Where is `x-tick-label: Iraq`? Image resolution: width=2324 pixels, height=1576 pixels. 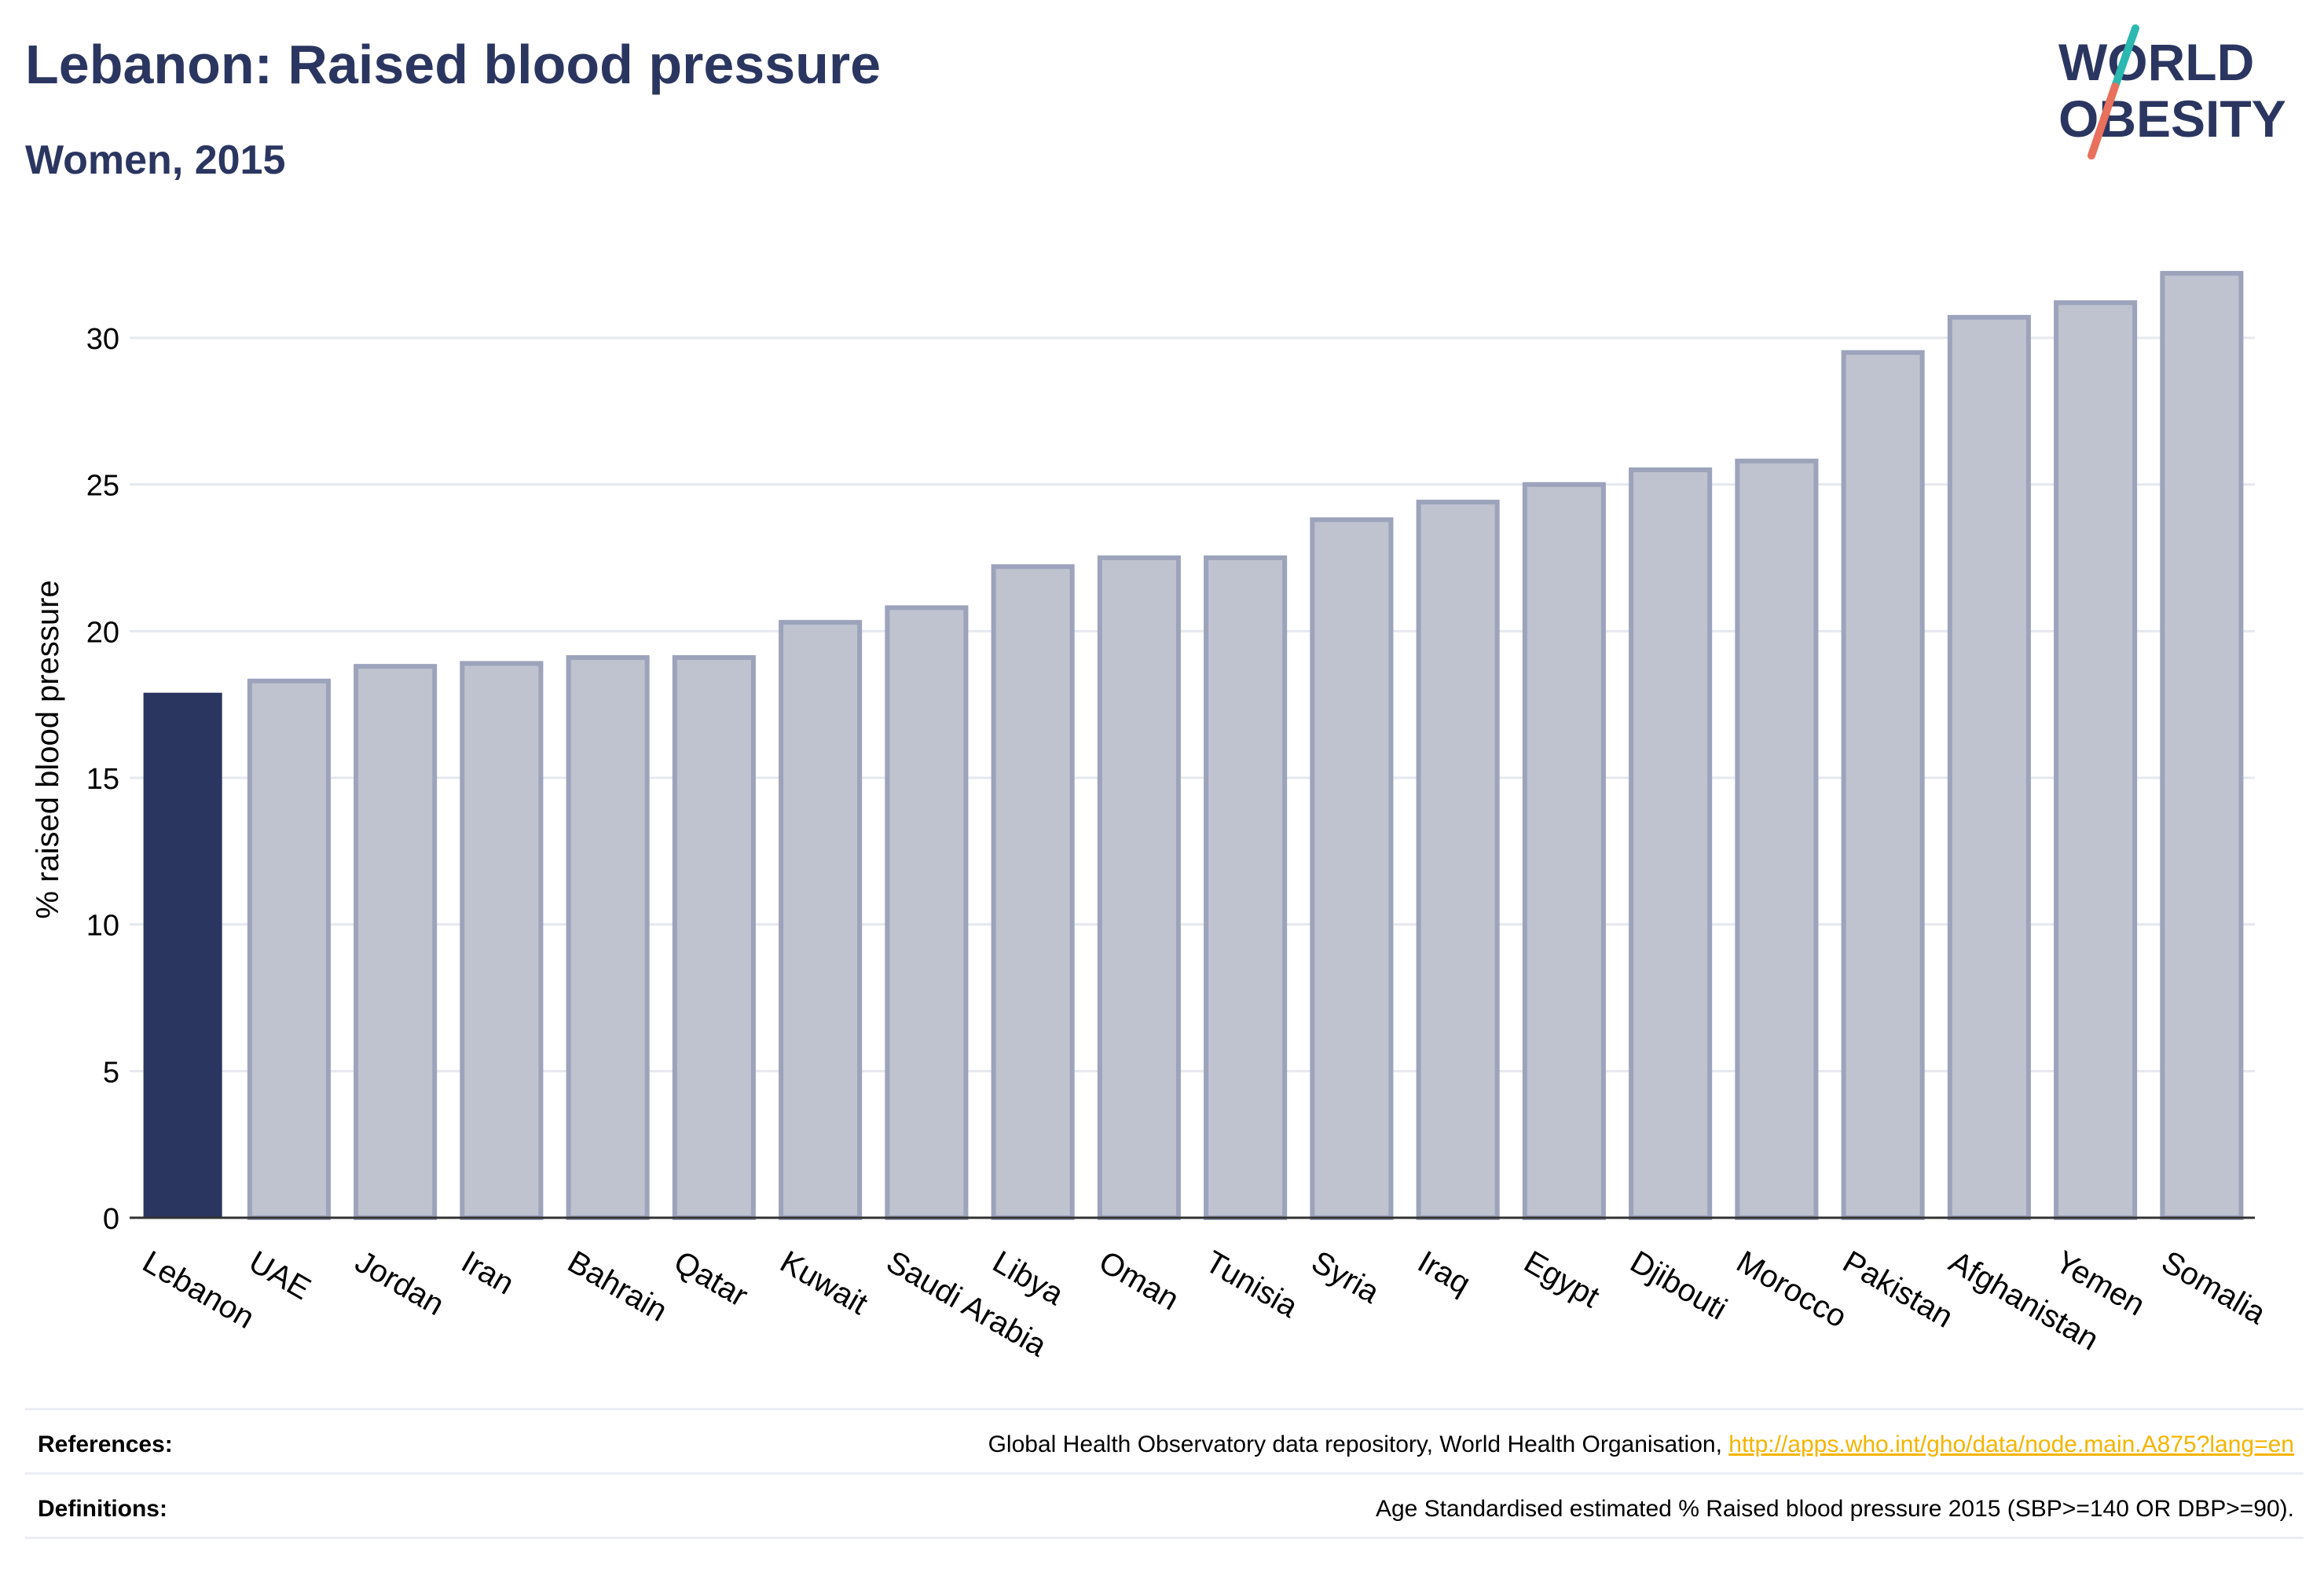 x-tick-label: Iraq is located at coordinates (1444, 1273).